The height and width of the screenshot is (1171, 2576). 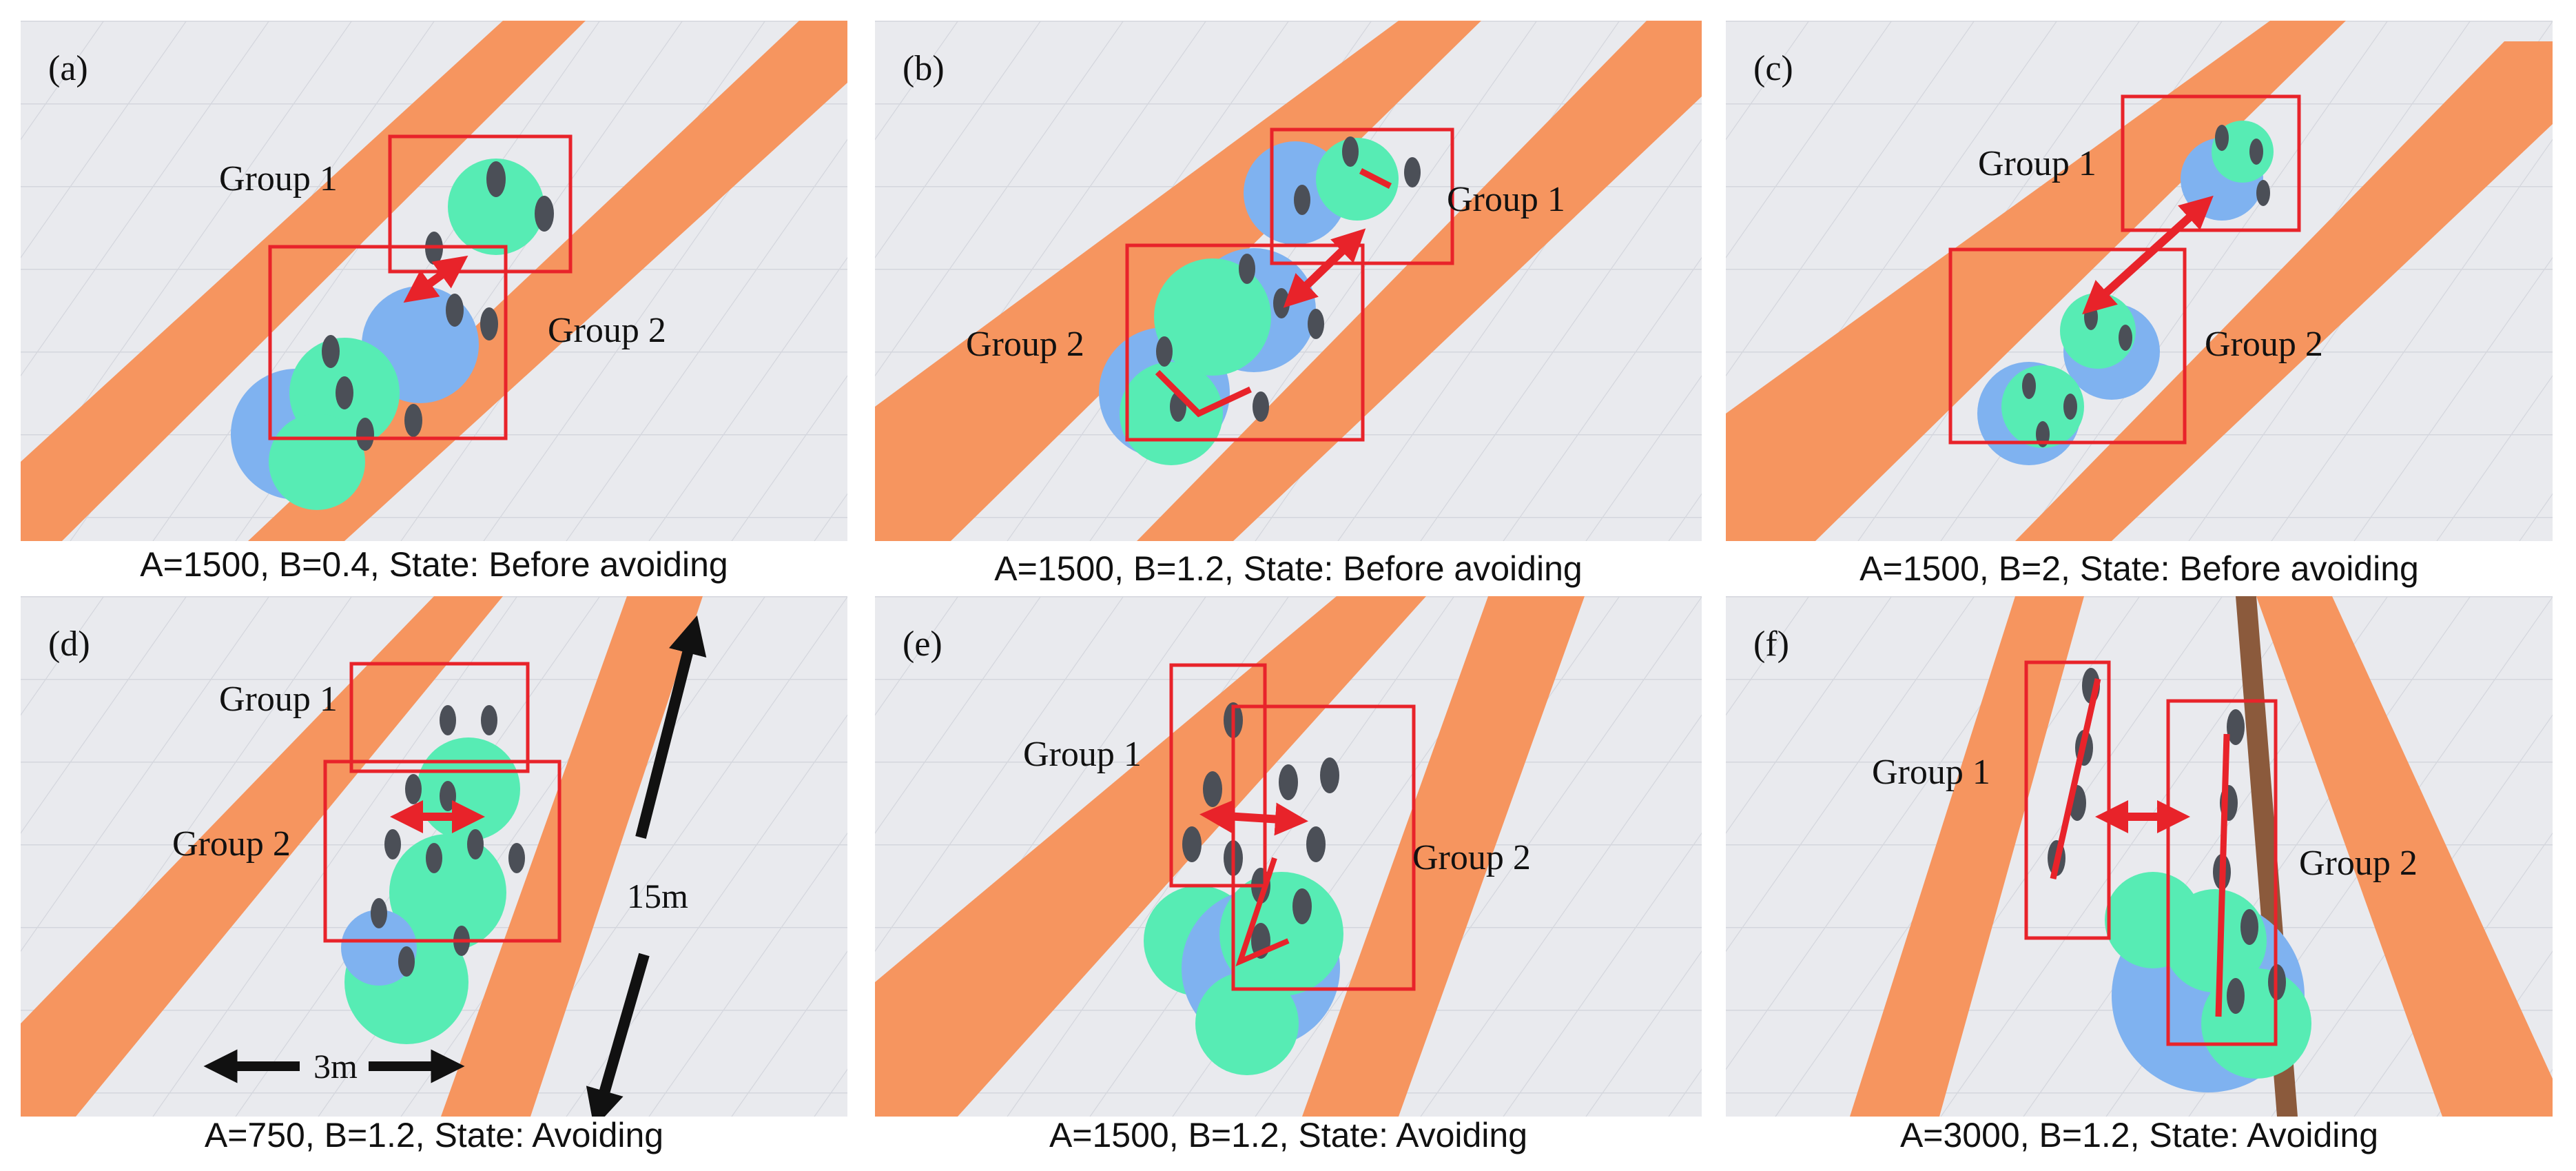 I want to click on panel-b: (b) Group 1 Group 2, so click(x=1288, y=281).